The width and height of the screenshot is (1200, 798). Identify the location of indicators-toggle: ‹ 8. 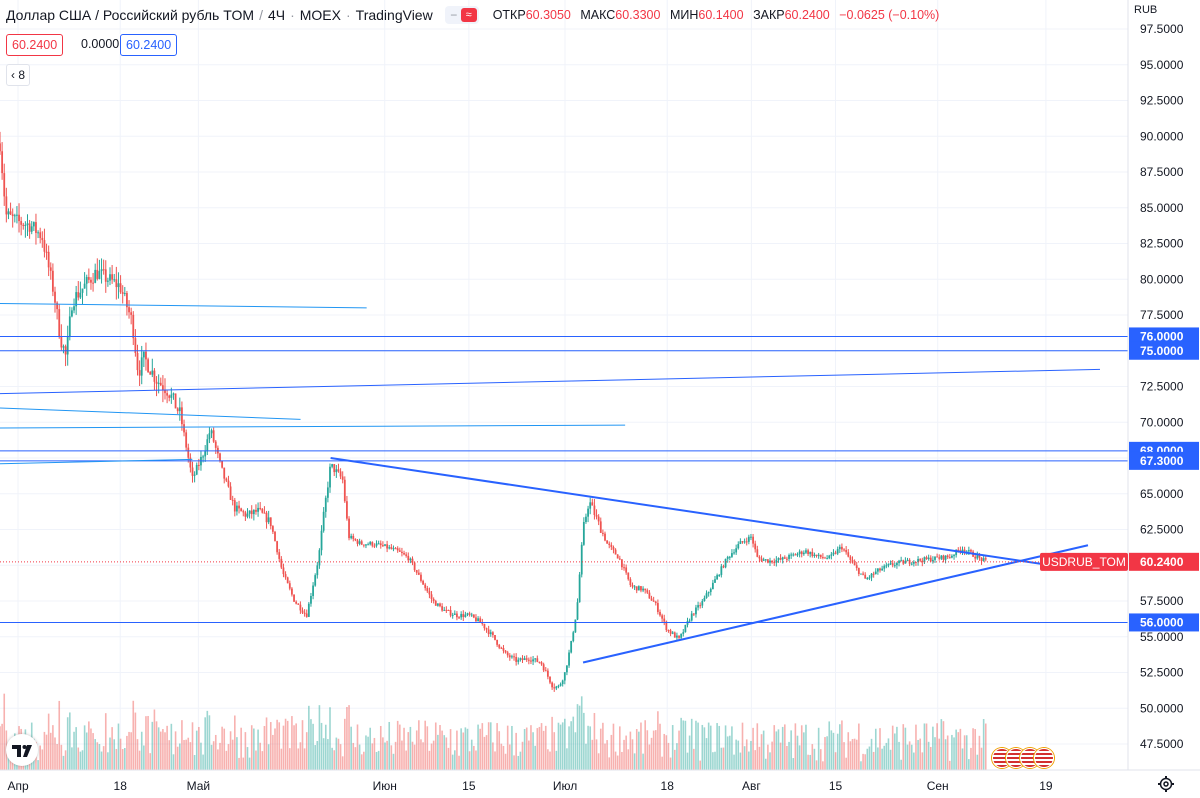
(18, 75).